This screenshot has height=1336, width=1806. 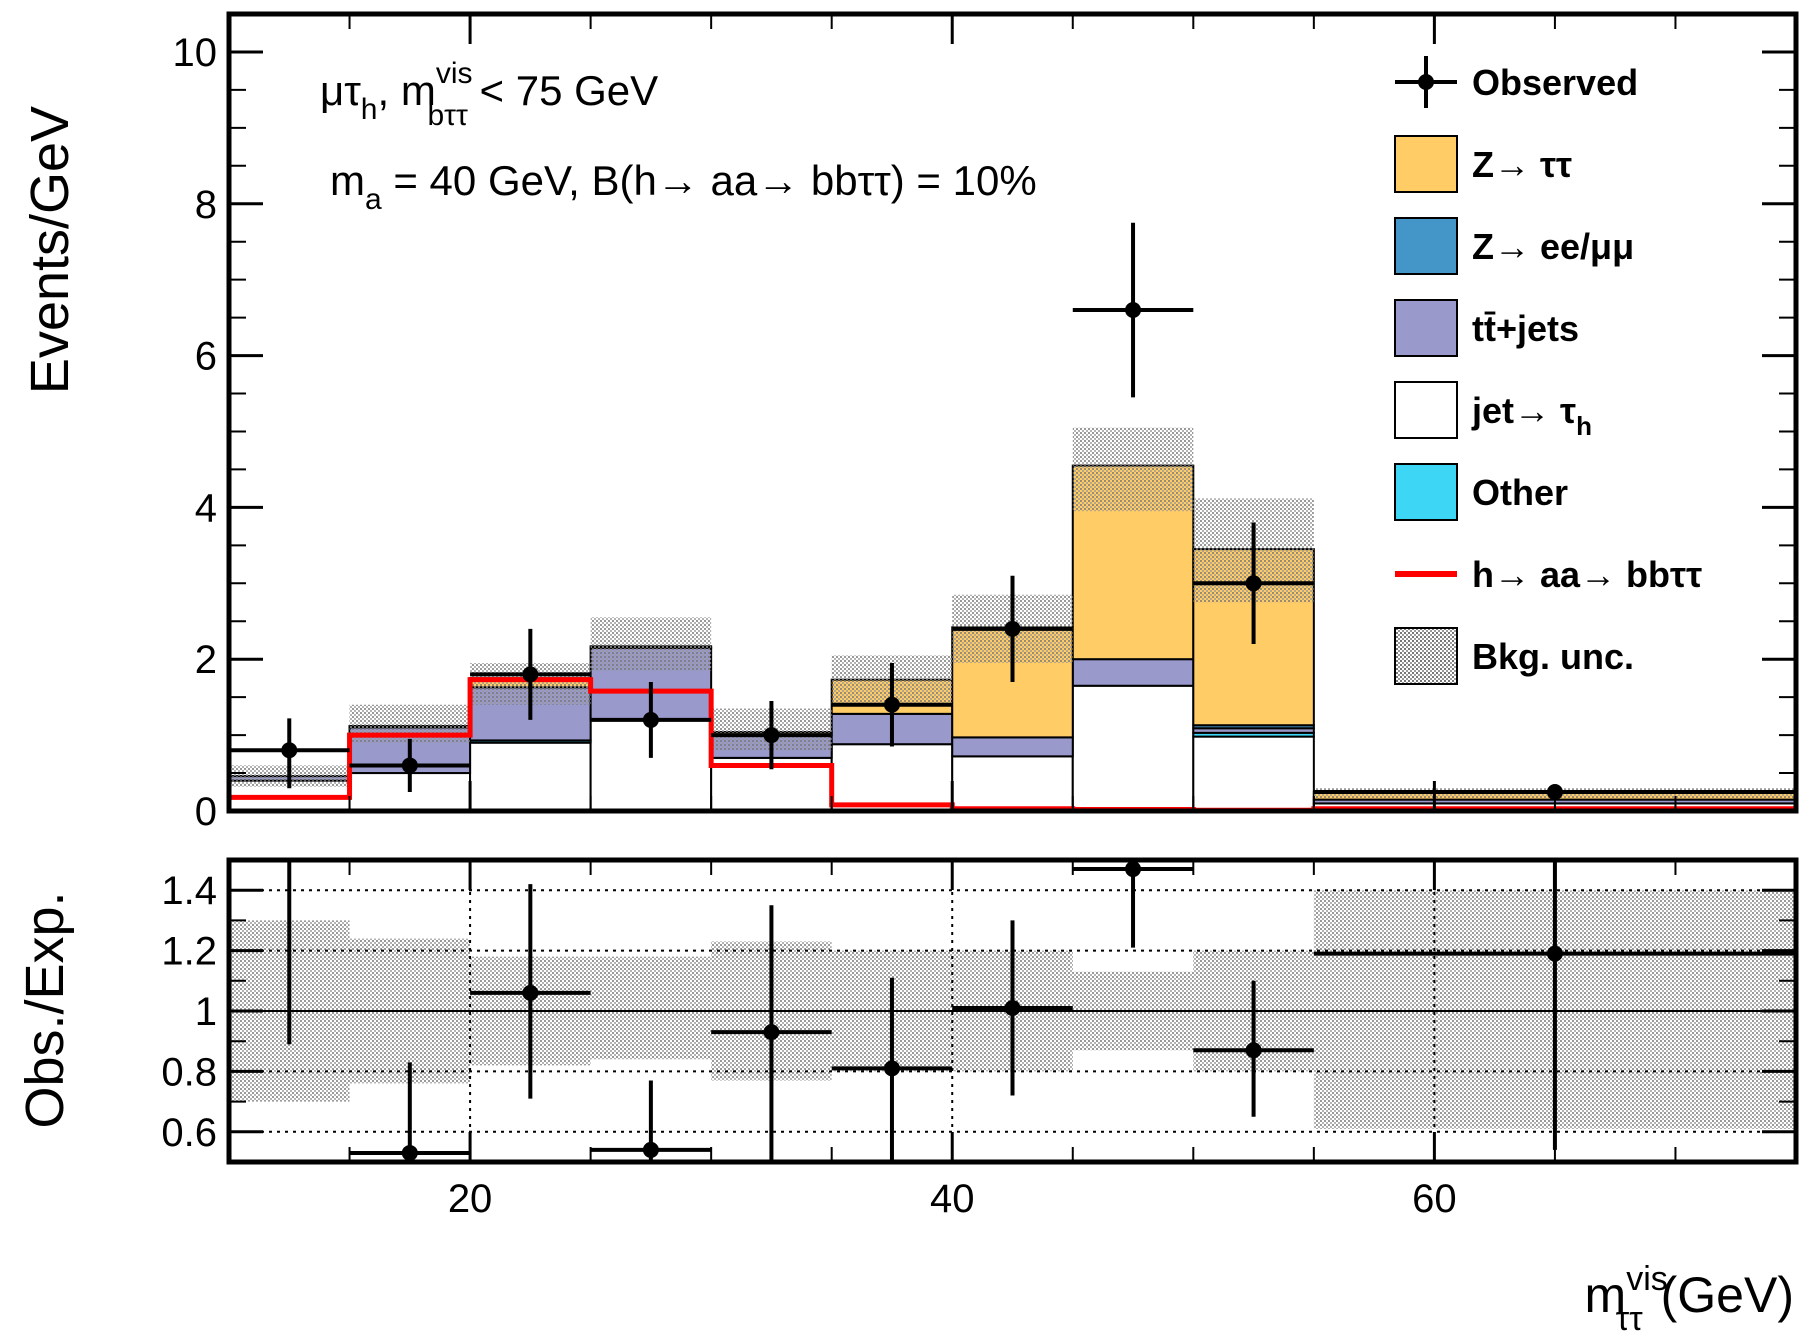 I want to click on legend-label-text: Z→ ee/μμ, so click(x=1553, y=246).